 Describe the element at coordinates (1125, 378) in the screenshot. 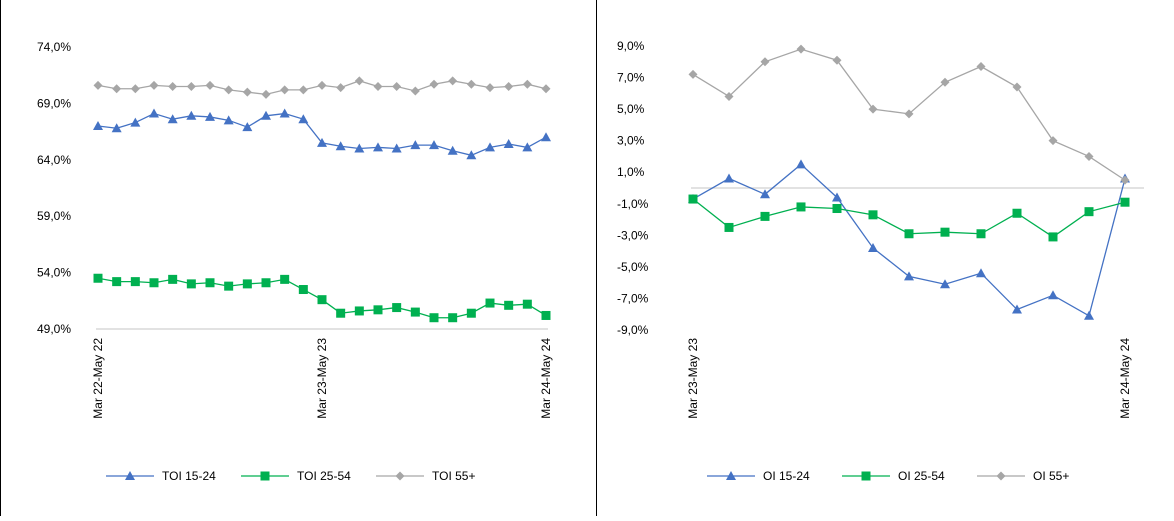

I see `right-x-tick-label: Mar 24-May 24` at that location.